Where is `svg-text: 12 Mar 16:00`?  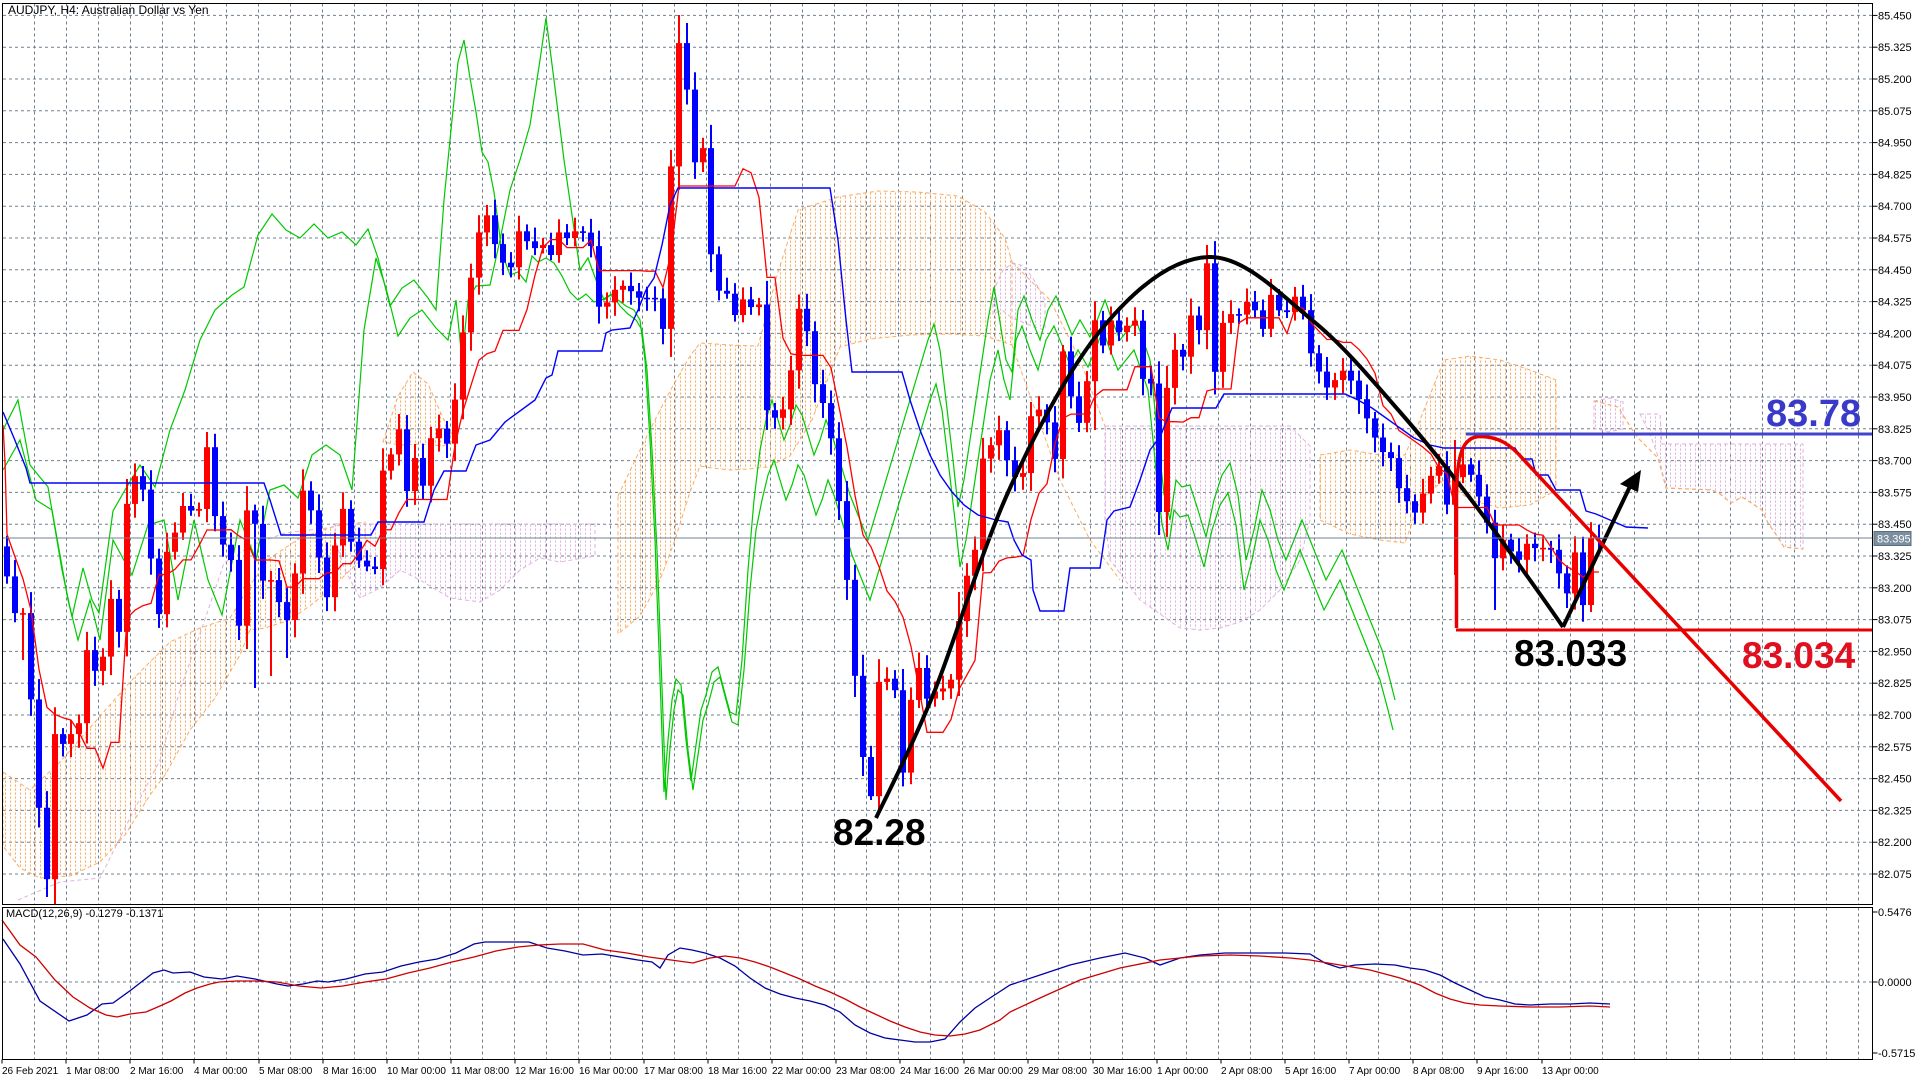
svg-text: 12 Mar 16:00 is located at coordinates (544, 1071).